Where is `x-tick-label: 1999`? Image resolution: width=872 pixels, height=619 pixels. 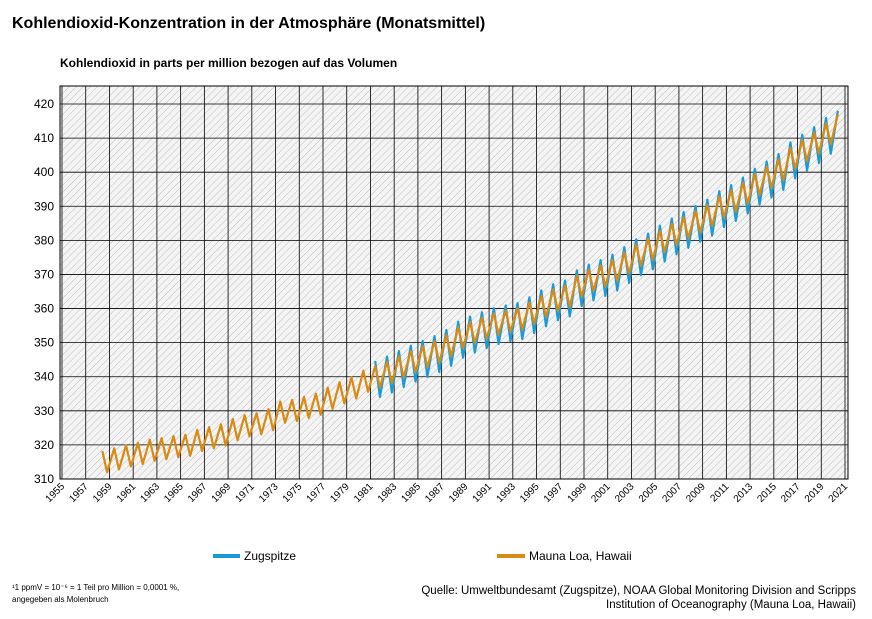 x-tick-label: 1999 is located at coordinates (578, 493).